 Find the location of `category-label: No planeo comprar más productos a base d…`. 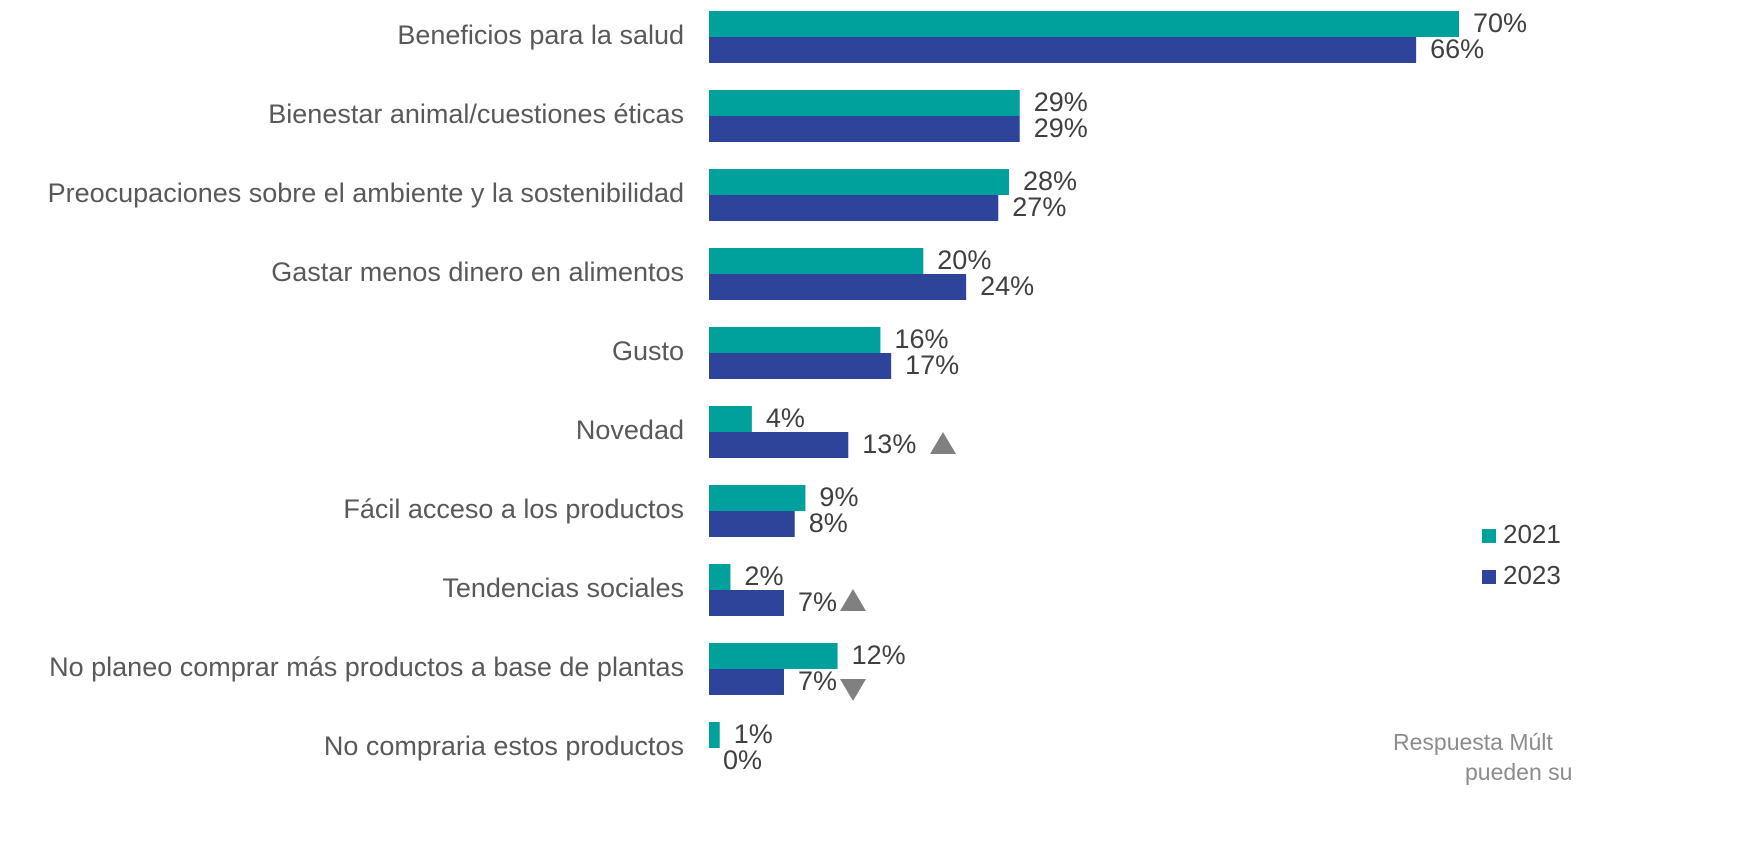

category-label: No planeo comprar más productos a base d… is located at coordinates (366, 667).